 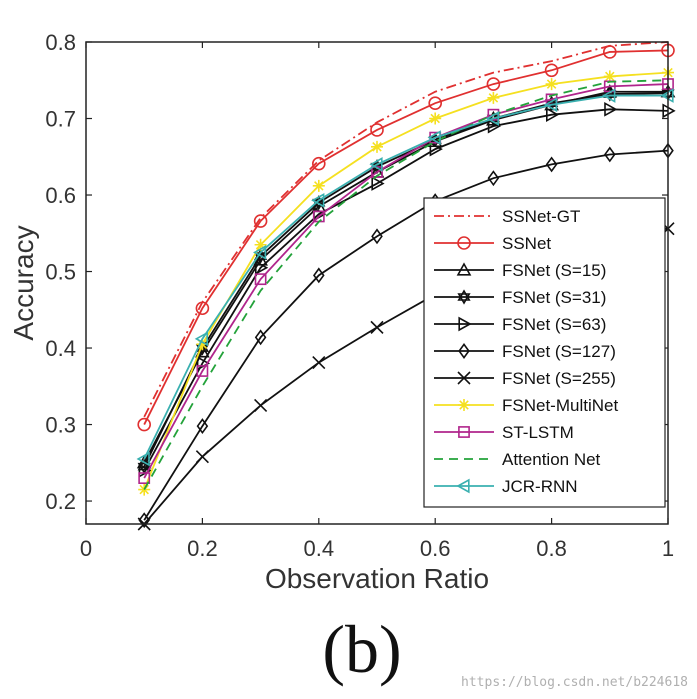 I want to click on legend-item-fsnet-s-63: FSNet (S=63), so click(x=520, y=324).